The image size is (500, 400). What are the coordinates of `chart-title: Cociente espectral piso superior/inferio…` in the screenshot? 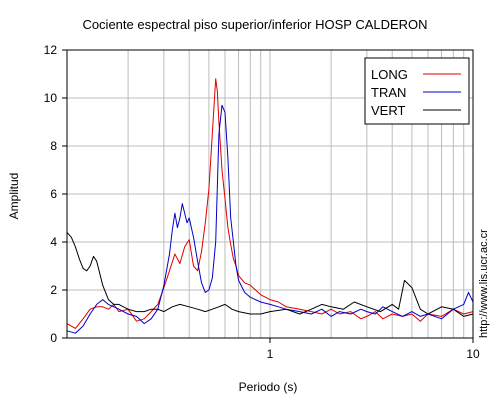 It's located at (254, 24).